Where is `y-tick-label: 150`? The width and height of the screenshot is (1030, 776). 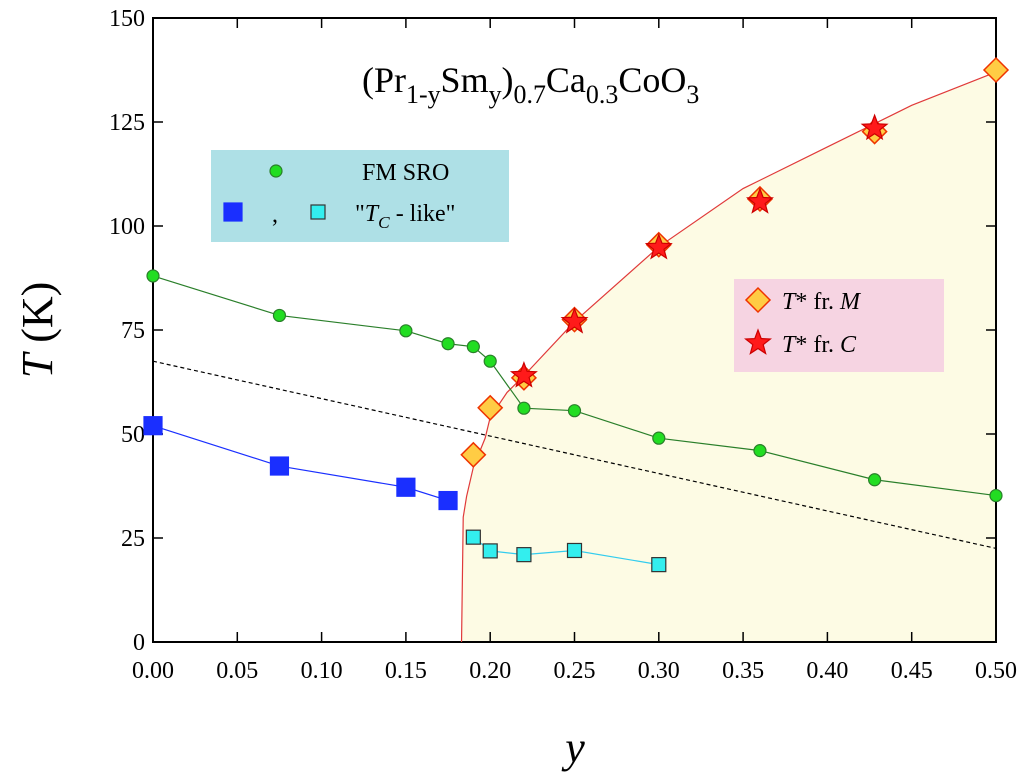 y-tick-label: 150 is located at coordinates (127, 19).